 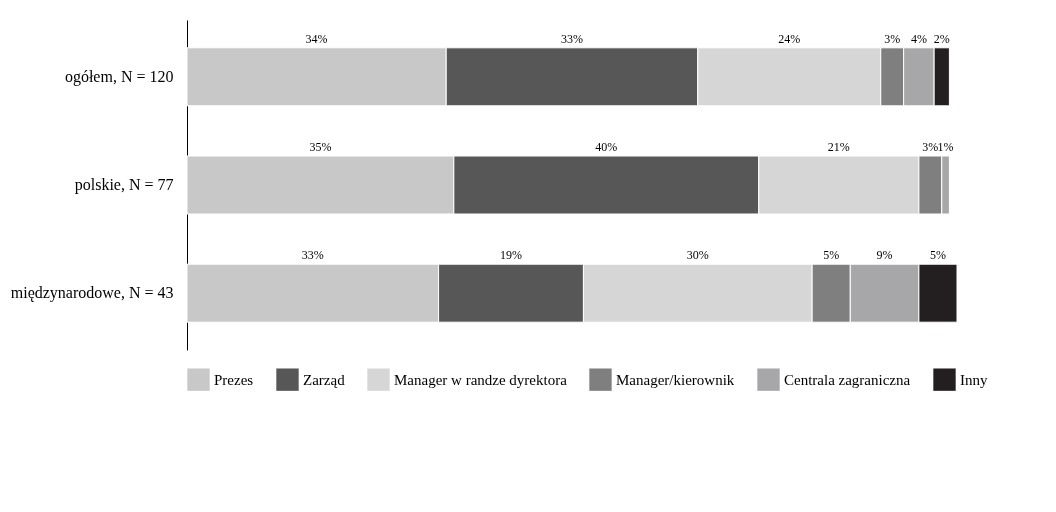 I want to click on legend-label: Prezes, so click(x=234, y=379).